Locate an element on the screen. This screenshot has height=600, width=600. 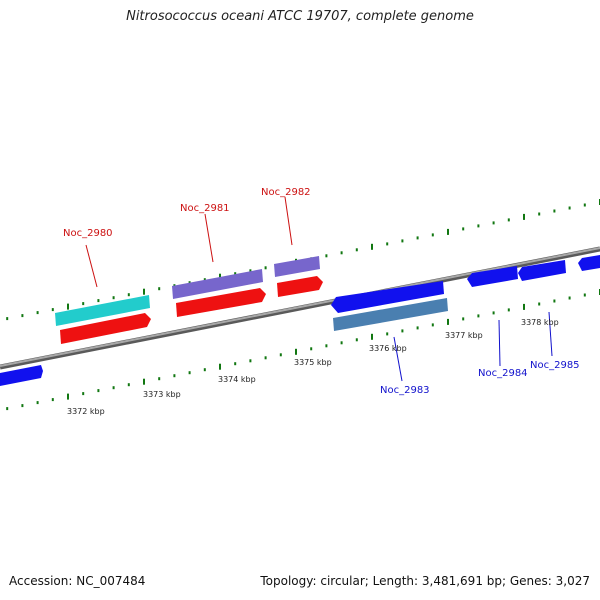
scale-label-3372: 3372 kbp is located at coordinates (86, 411).